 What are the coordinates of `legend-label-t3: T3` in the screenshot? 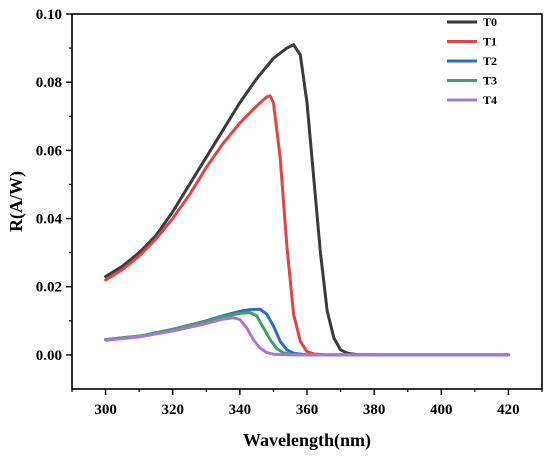 It's located at (490, 81).